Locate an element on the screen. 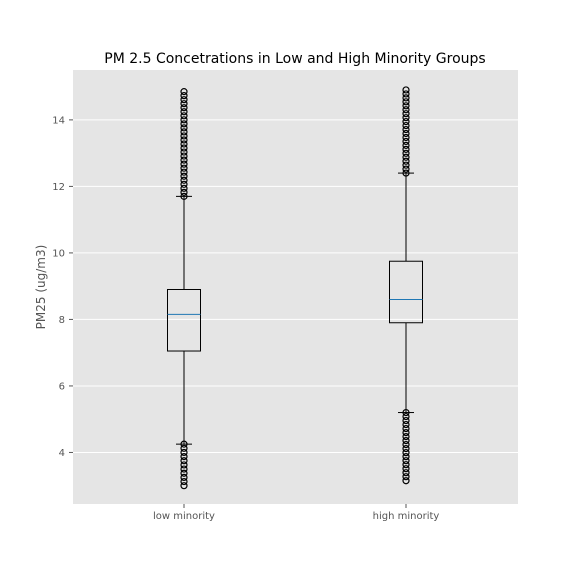 This screenshot has height=576, width=576. outlier-points is located at coordinates (184, 289).